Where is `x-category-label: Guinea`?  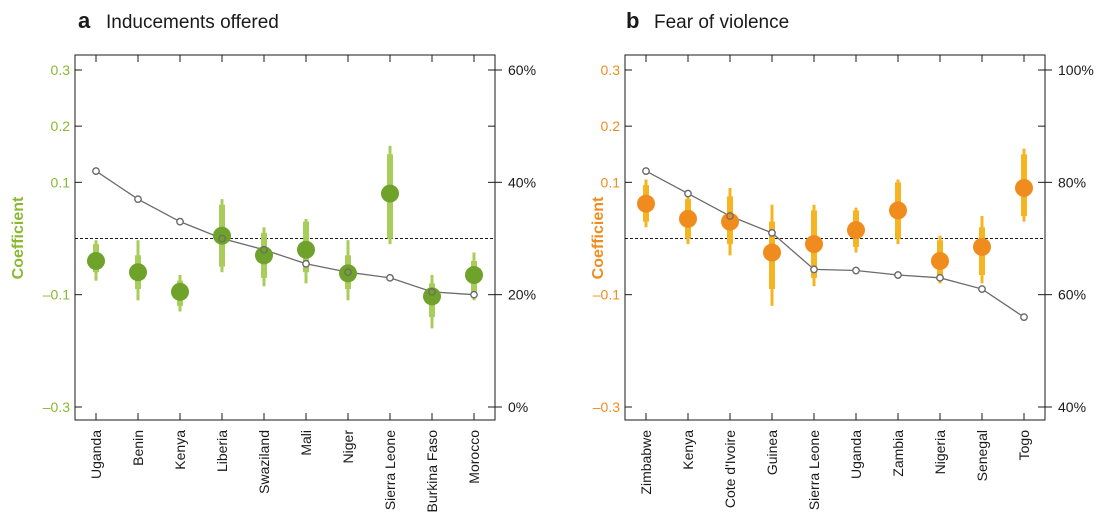 x-category-label: Guinea is located at coordinates (772, 452).